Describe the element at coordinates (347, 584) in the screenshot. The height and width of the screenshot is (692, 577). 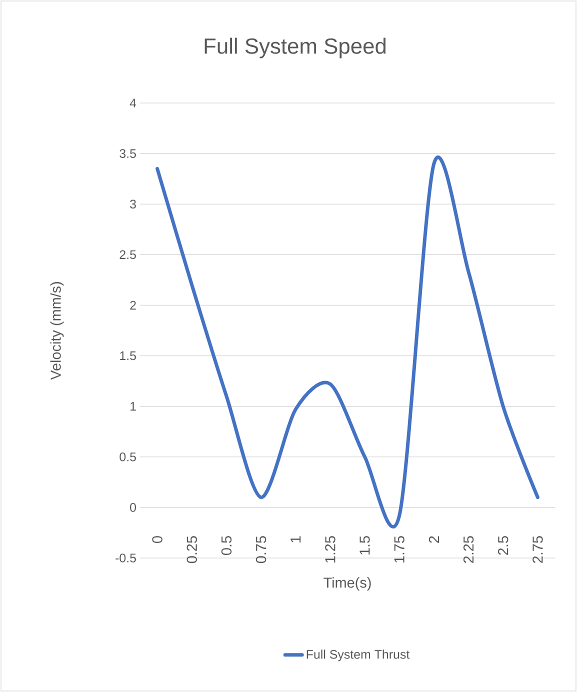
I see `x-axis-title: Time(s)` at that location.